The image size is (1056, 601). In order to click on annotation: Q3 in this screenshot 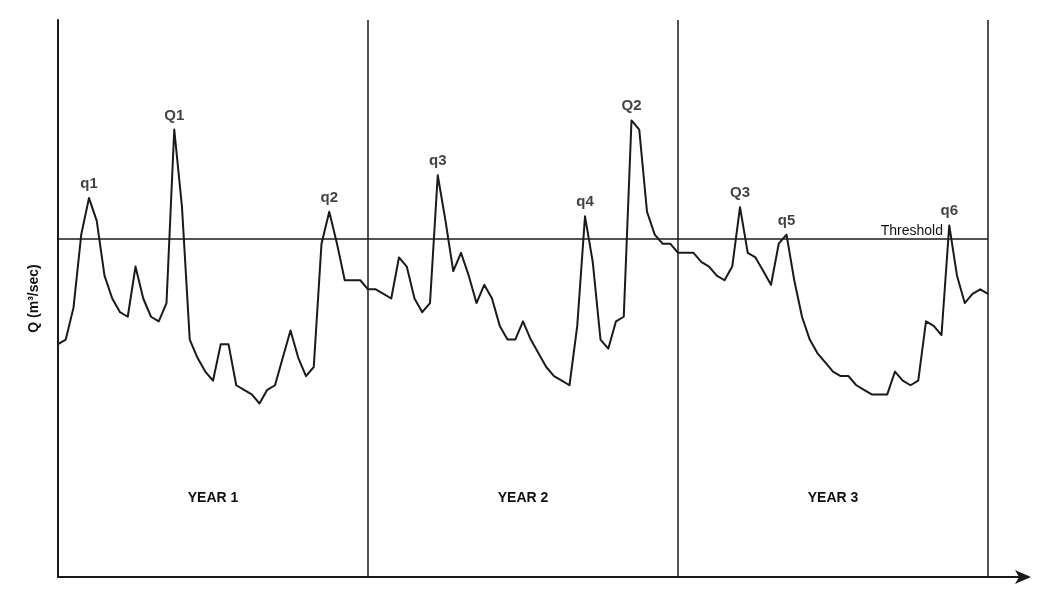, I will do `click(740, 192)`.